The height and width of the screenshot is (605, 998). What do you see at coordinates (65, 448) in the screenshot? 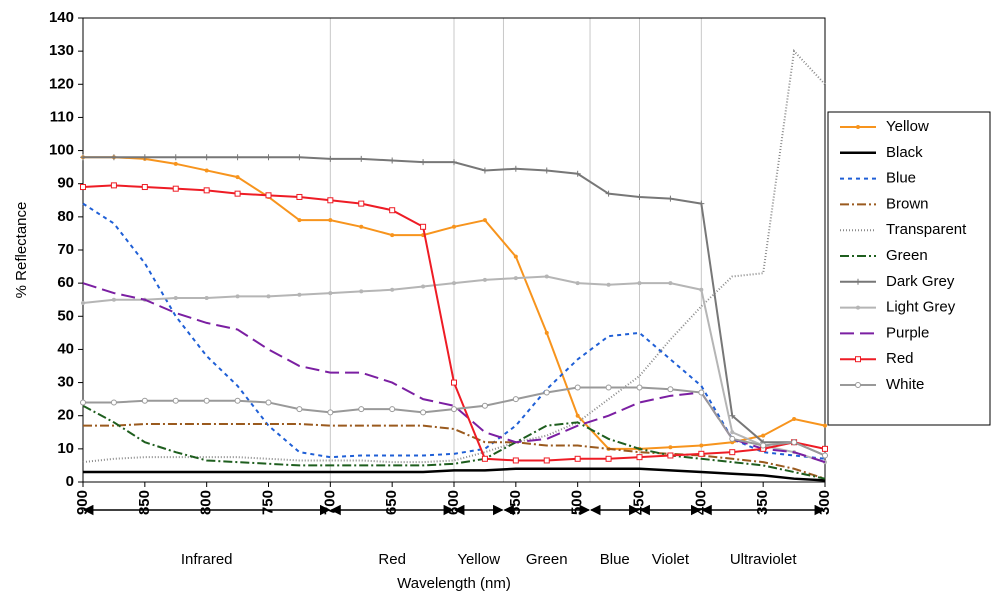
I see `y-tick-label: 10` at bounding box center [65, 448].